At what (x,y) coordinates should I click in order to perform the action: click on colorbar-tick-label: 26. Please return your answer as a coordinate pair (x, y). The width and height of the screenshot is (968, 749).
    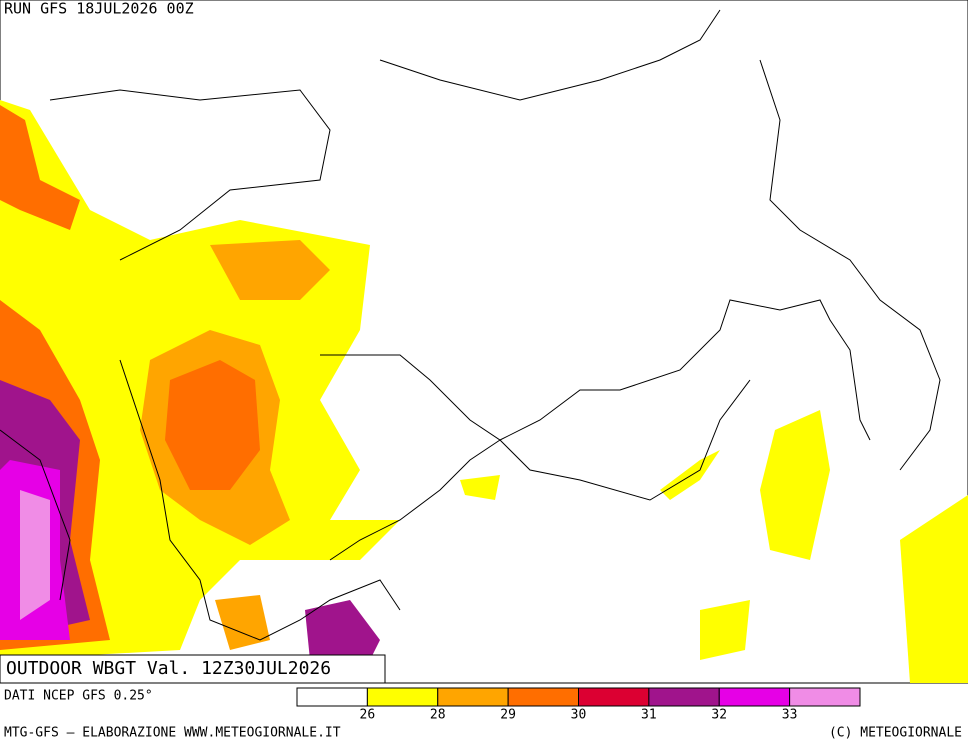
    Looking at the image, I should click on (368, 715).